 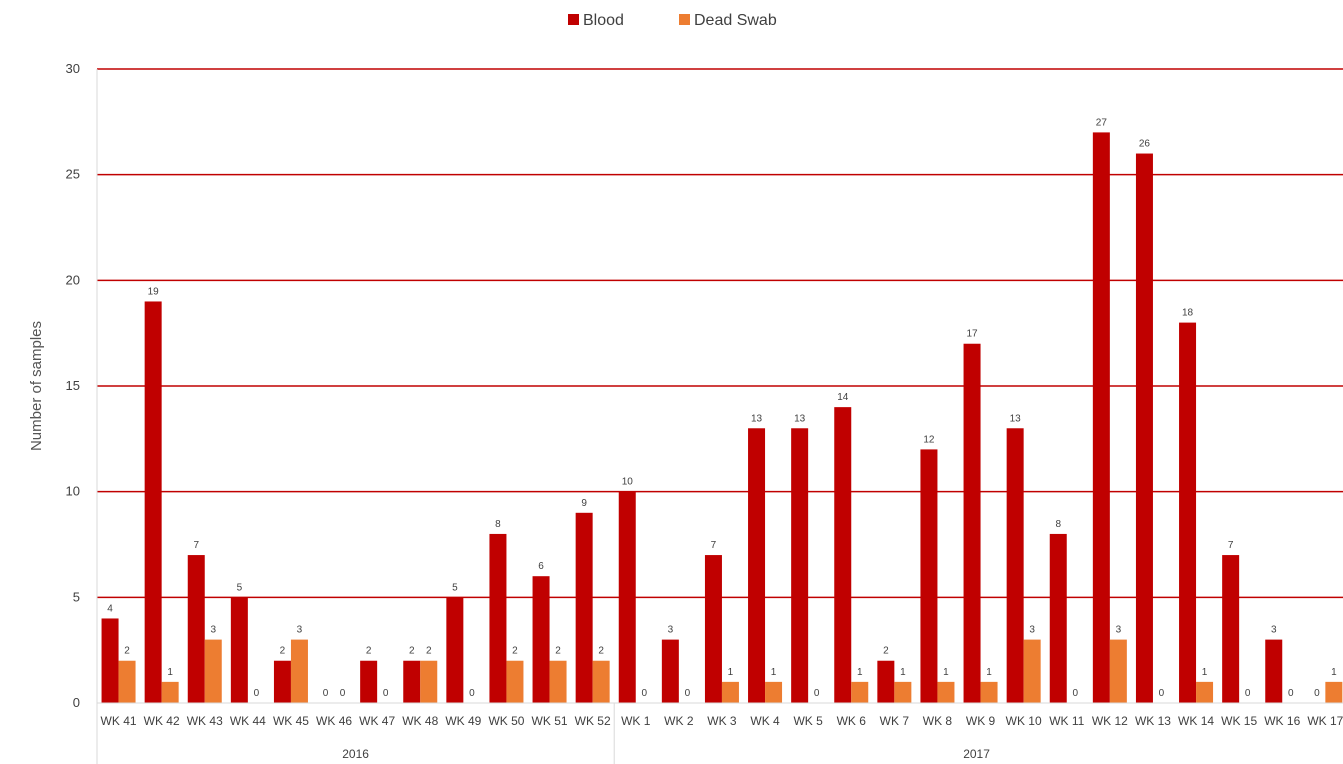 I want to click on x-tick-label: WK 11, so click(x=1066, y=721).